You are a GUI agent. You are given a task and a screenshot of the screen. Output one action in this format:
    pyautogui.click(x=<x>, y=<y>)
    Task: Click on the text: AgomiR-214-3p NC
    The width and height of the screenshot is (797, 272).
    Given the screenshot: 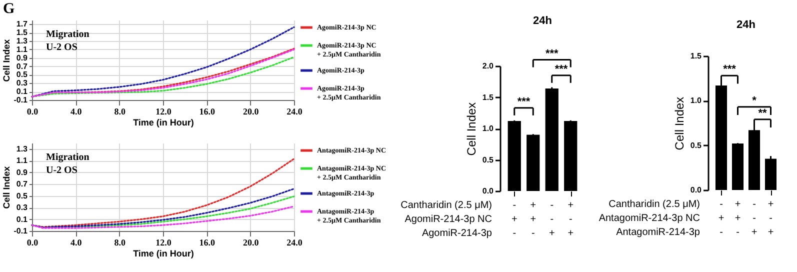 What is the action you would take?
    pyautogui.click(x=448, y=219)
    